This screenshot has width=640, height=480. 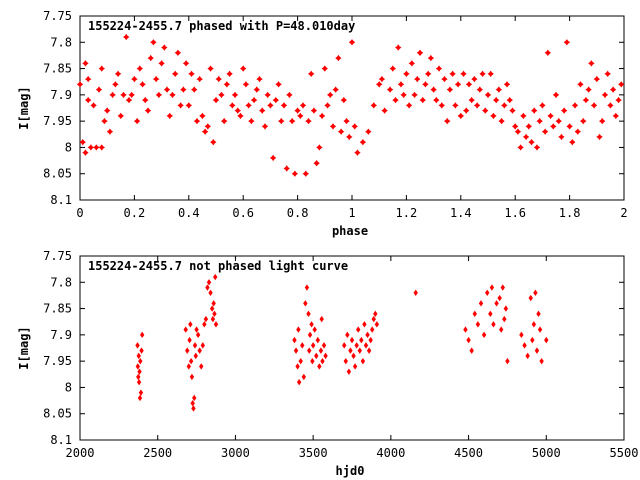 What do you see at coordinates (515, 213) in the screenshot?
I see `x-tick-label: 1.6` at bounding box center [515, 213].